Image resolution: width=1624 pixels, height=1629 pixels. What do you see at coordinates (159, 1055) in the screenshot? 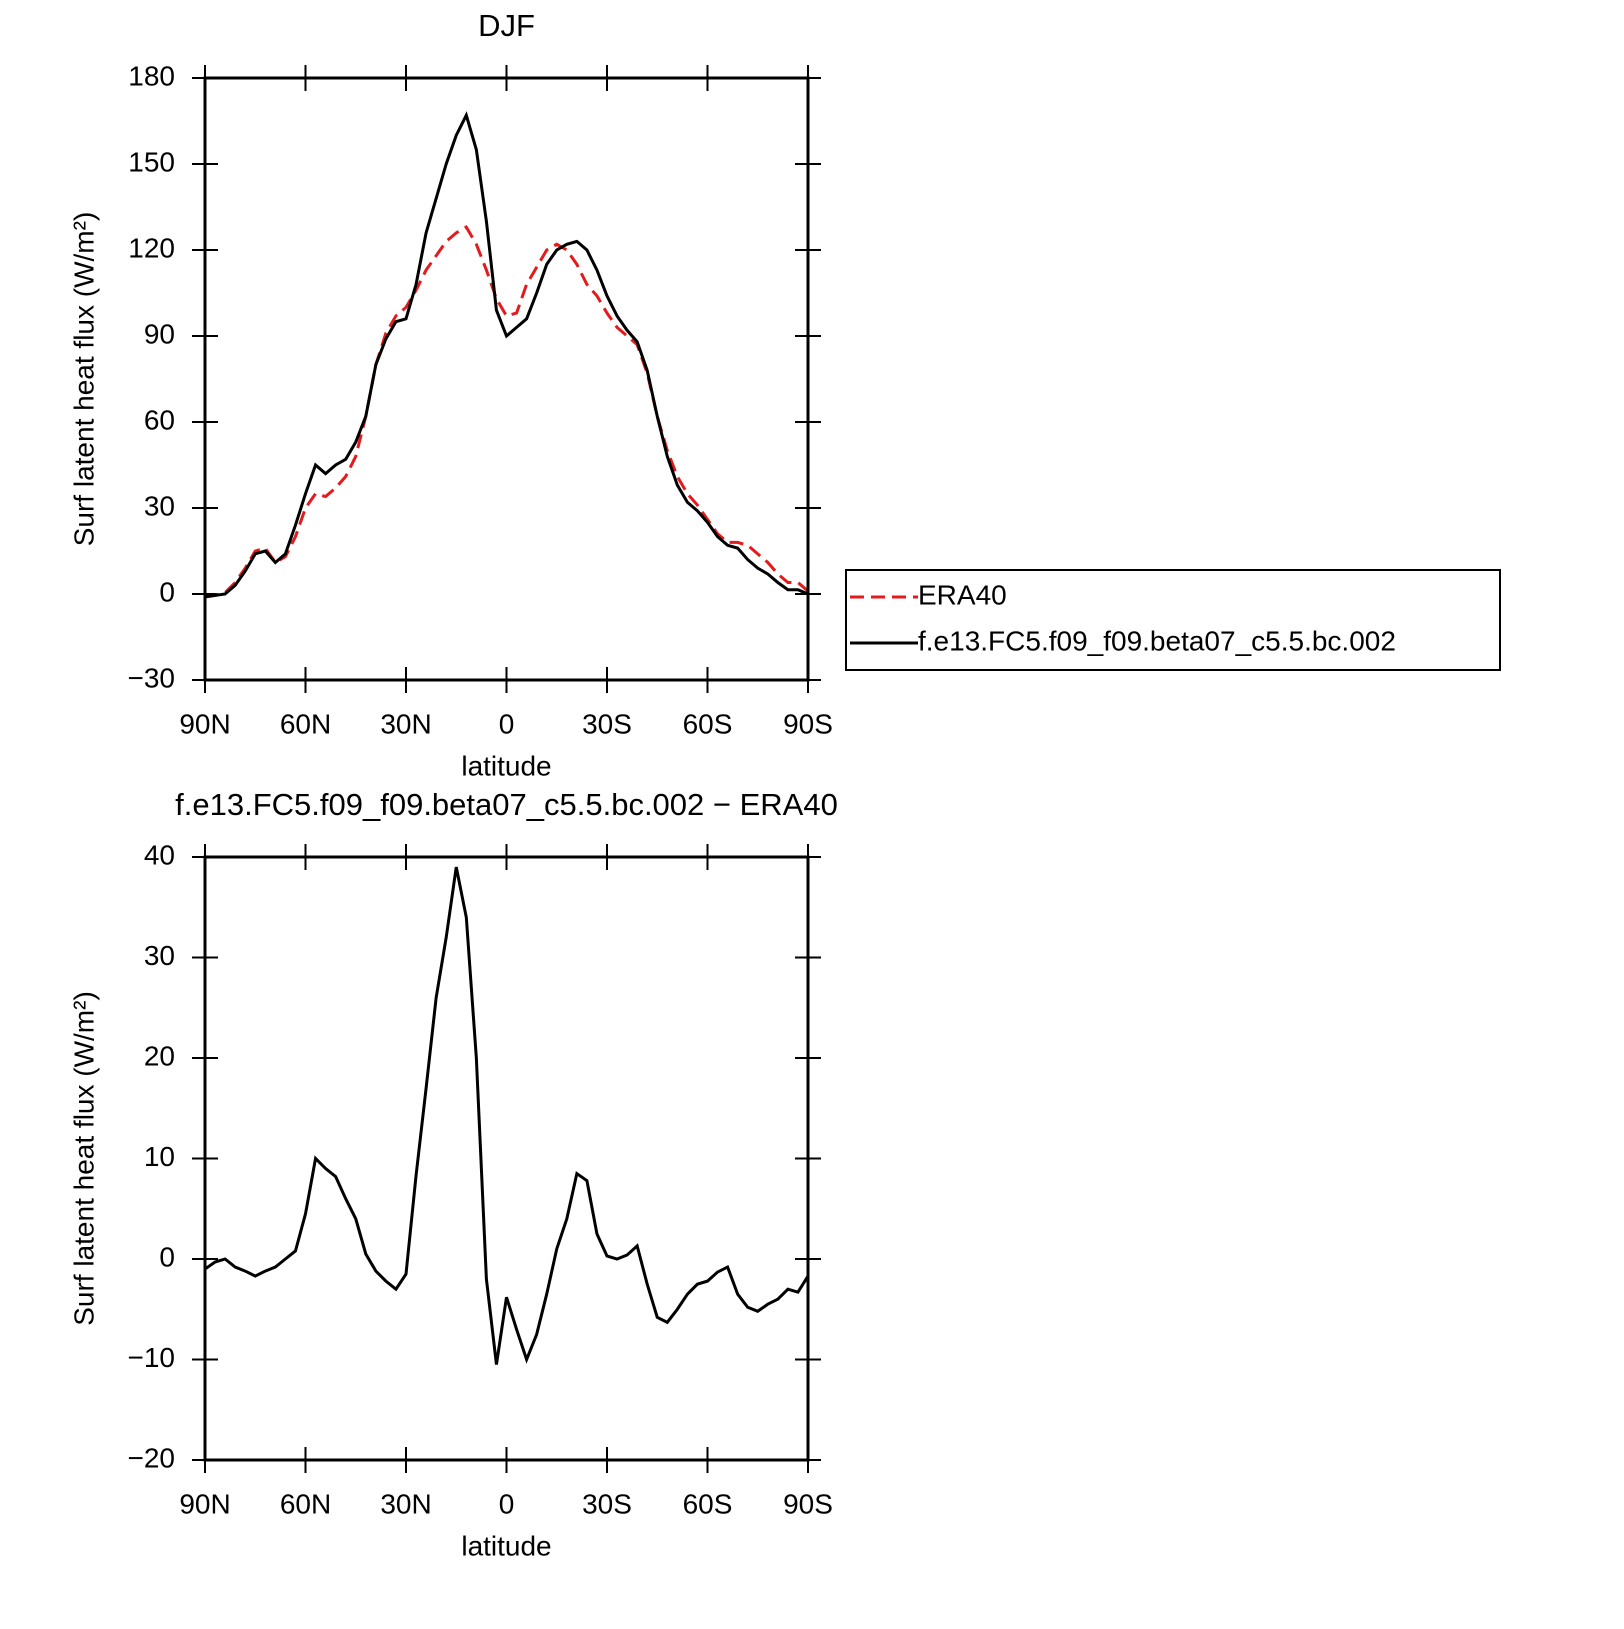
I see `y-tick-label: 20` at bounding box center [159, 1055].